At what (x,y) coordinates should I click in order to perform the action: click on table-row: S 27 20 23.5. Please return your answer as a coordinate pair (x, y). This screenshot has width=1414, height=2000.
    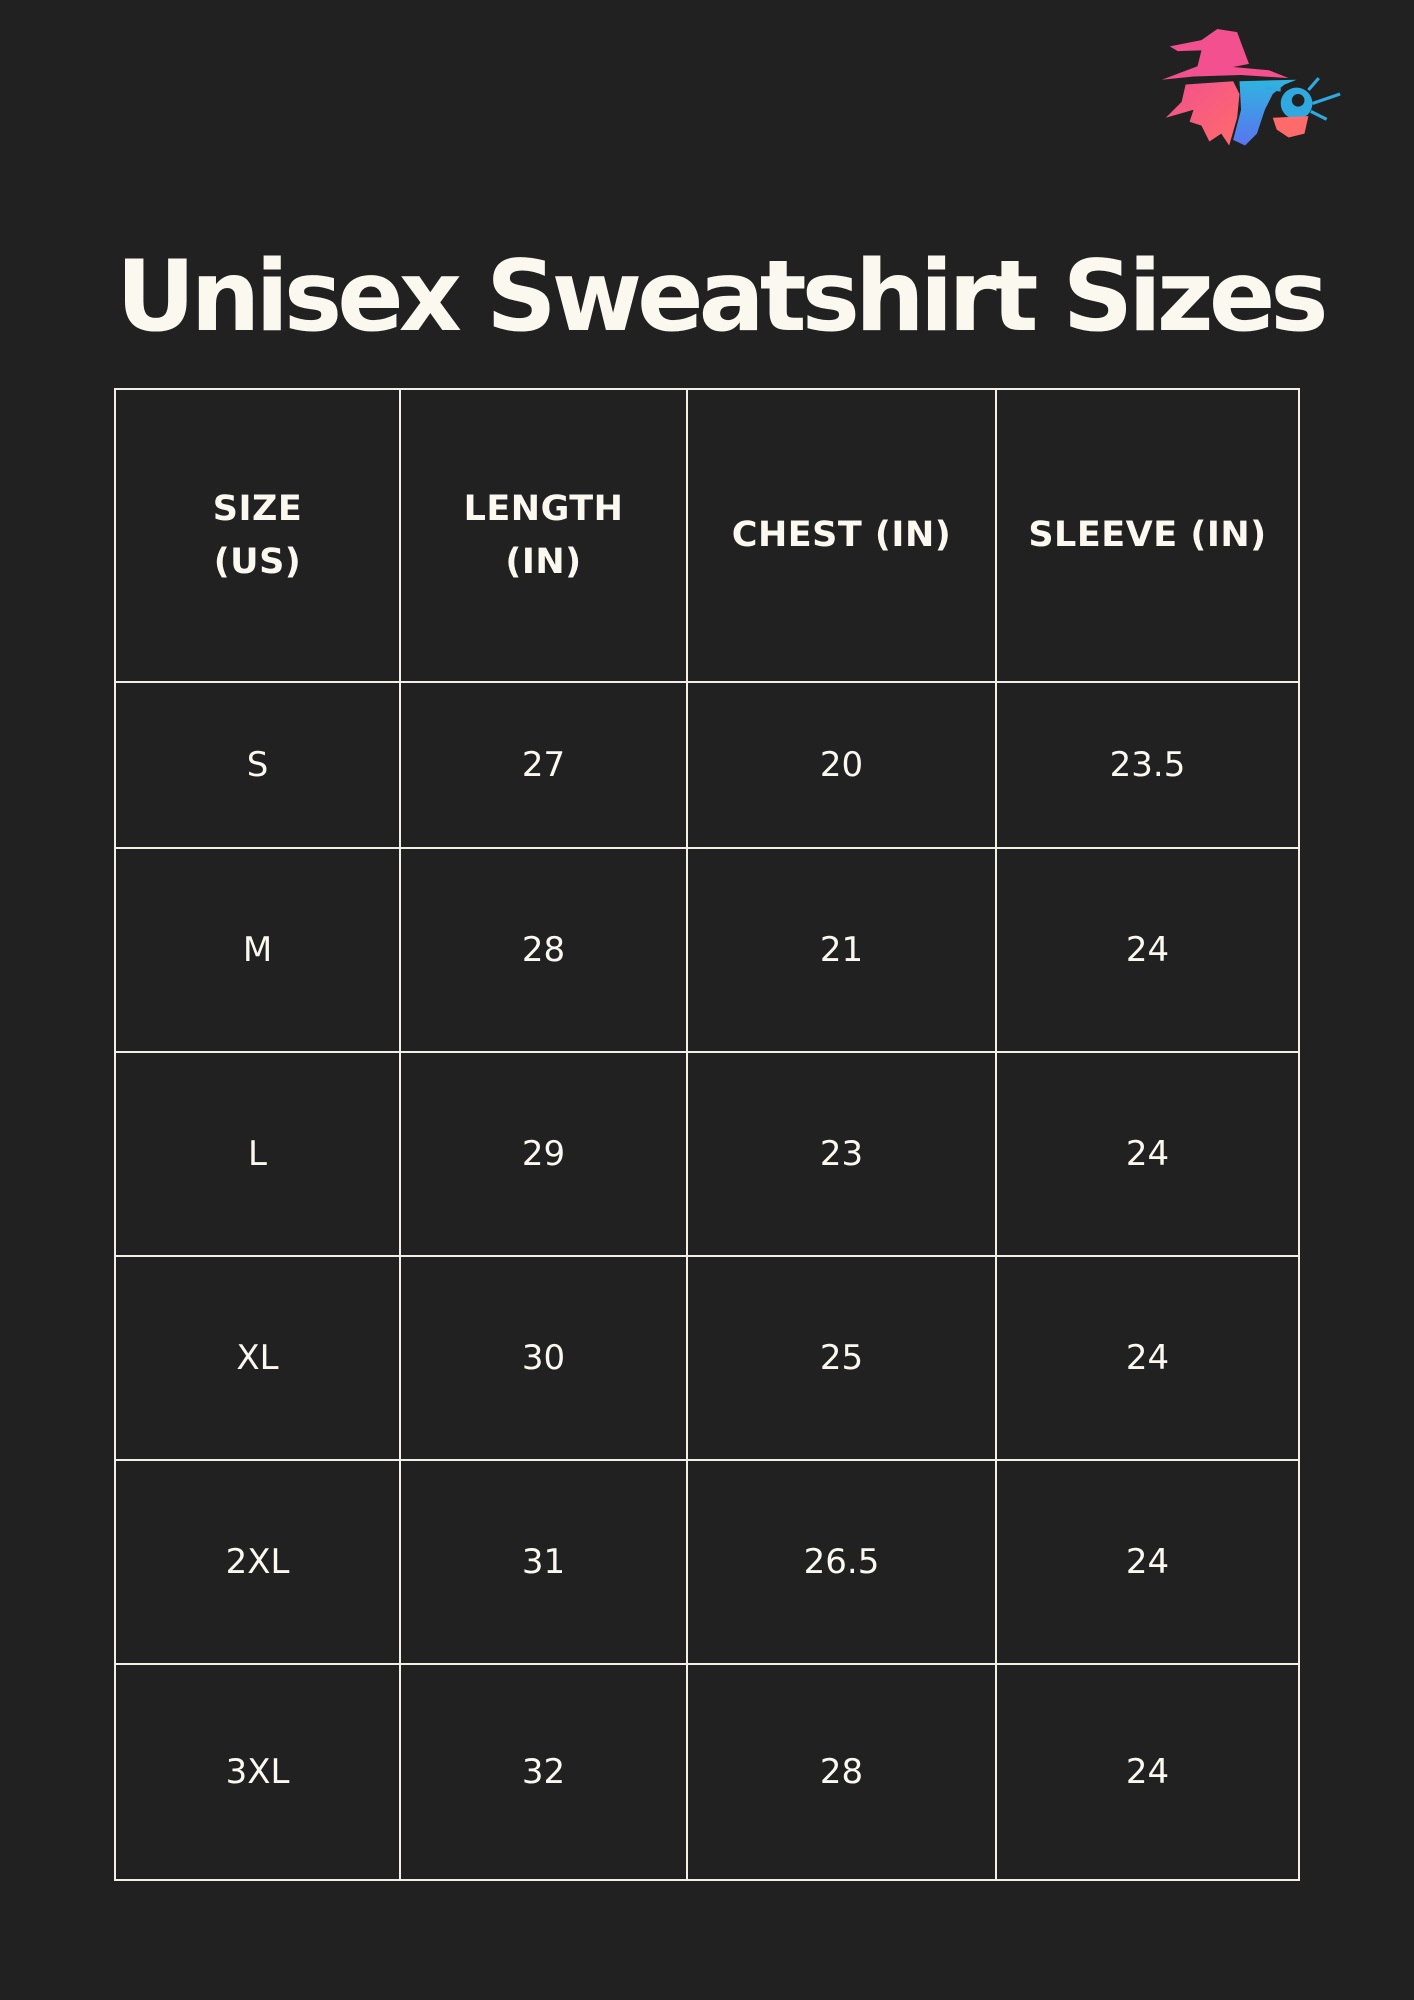
    Looking at the image, I should click on (707, 765).